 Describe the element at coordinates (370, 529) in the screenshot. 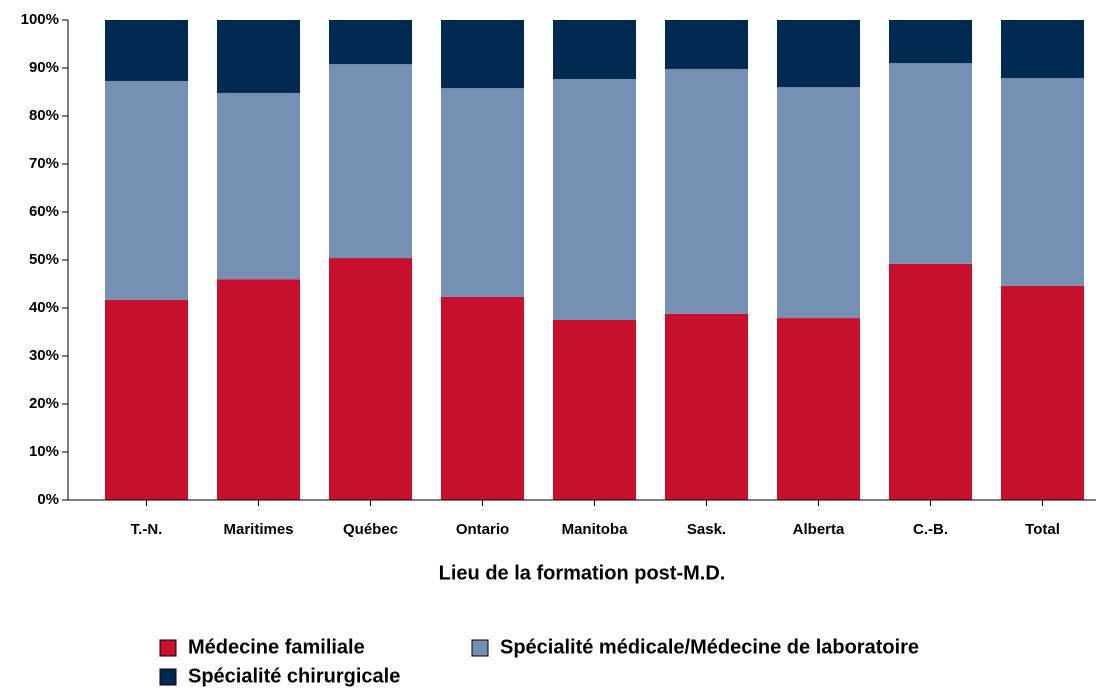

I see `x-tick-label: Québec` at that location.